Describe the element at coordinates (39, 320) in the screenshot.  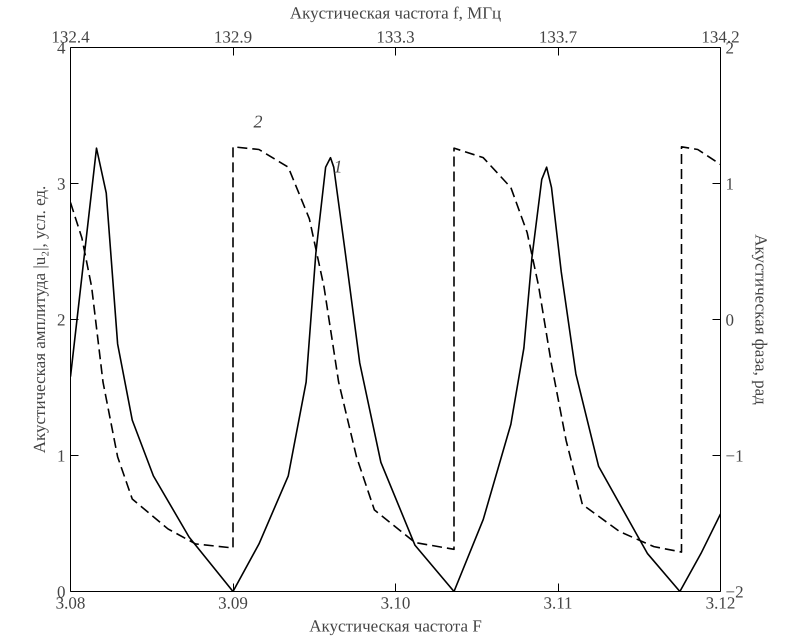
I see `y-axis-title: Акустическая амплитуда |u₂|, усл. ед.` at that location.